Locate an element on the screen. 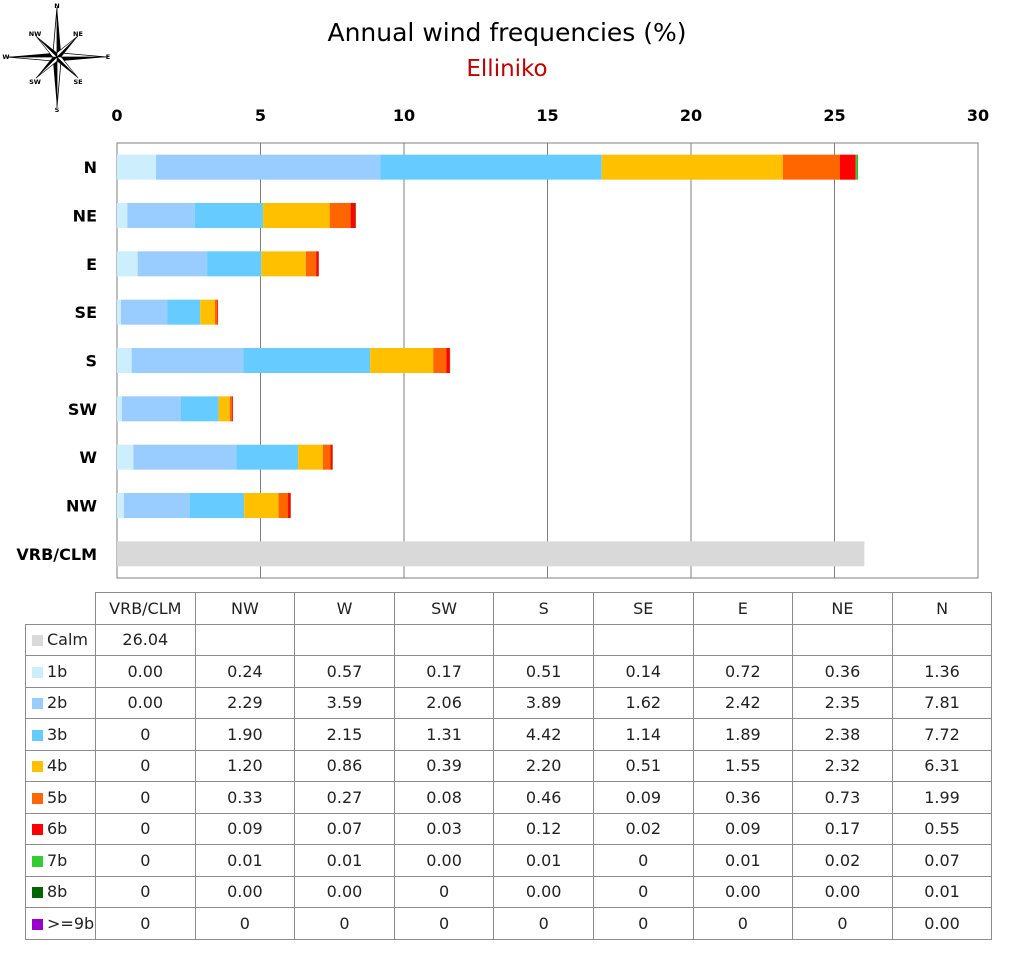 Image resolution: width=1013 pixels, height=967 pixels. table-cell: 1.55 is located at coordinates (743, 765).